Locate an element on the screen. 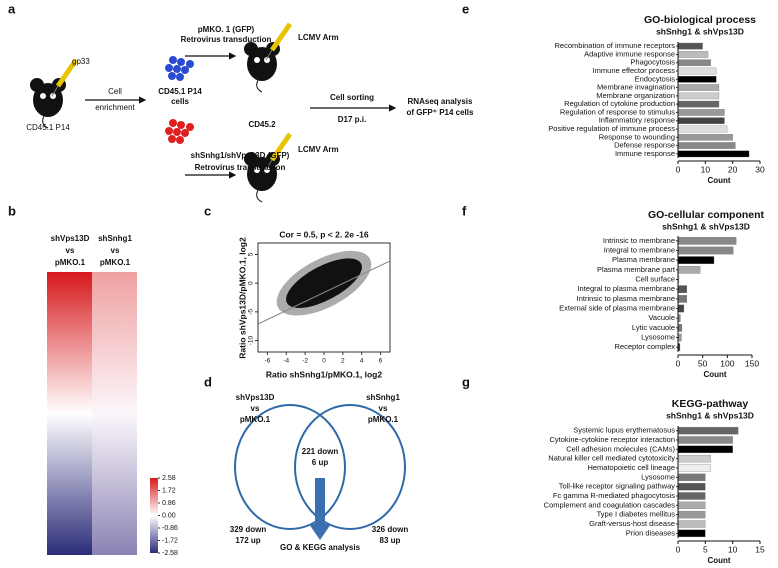  label: of GFP⁺ P14 cells is located at coordinates (440, 112).